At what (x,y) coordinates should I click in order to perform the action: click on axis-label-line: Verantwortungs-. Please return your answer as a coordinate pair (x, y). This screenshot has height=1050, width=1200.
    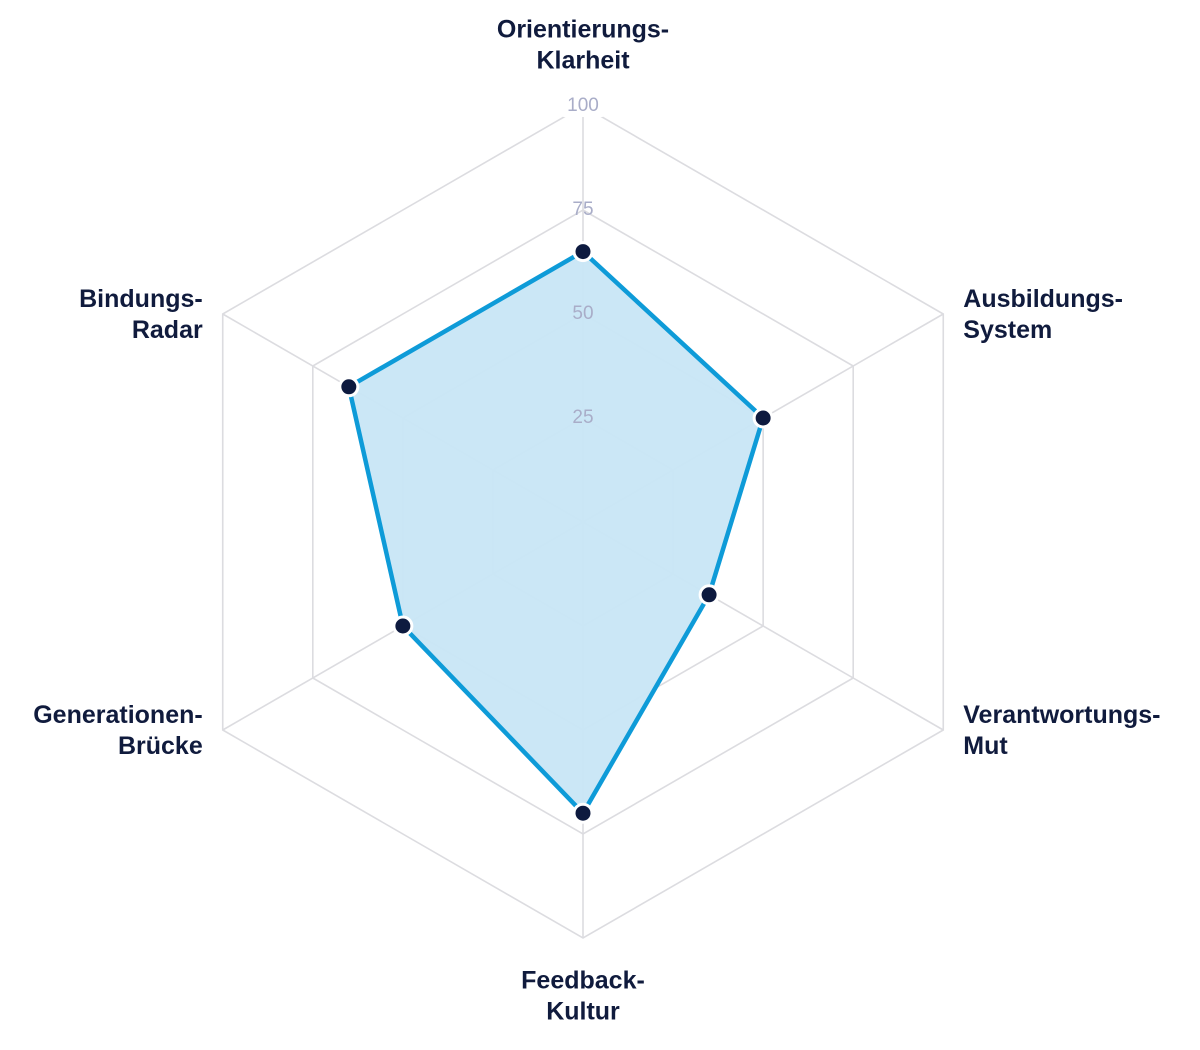
    Looking at the image, I should click on (1061, 715).